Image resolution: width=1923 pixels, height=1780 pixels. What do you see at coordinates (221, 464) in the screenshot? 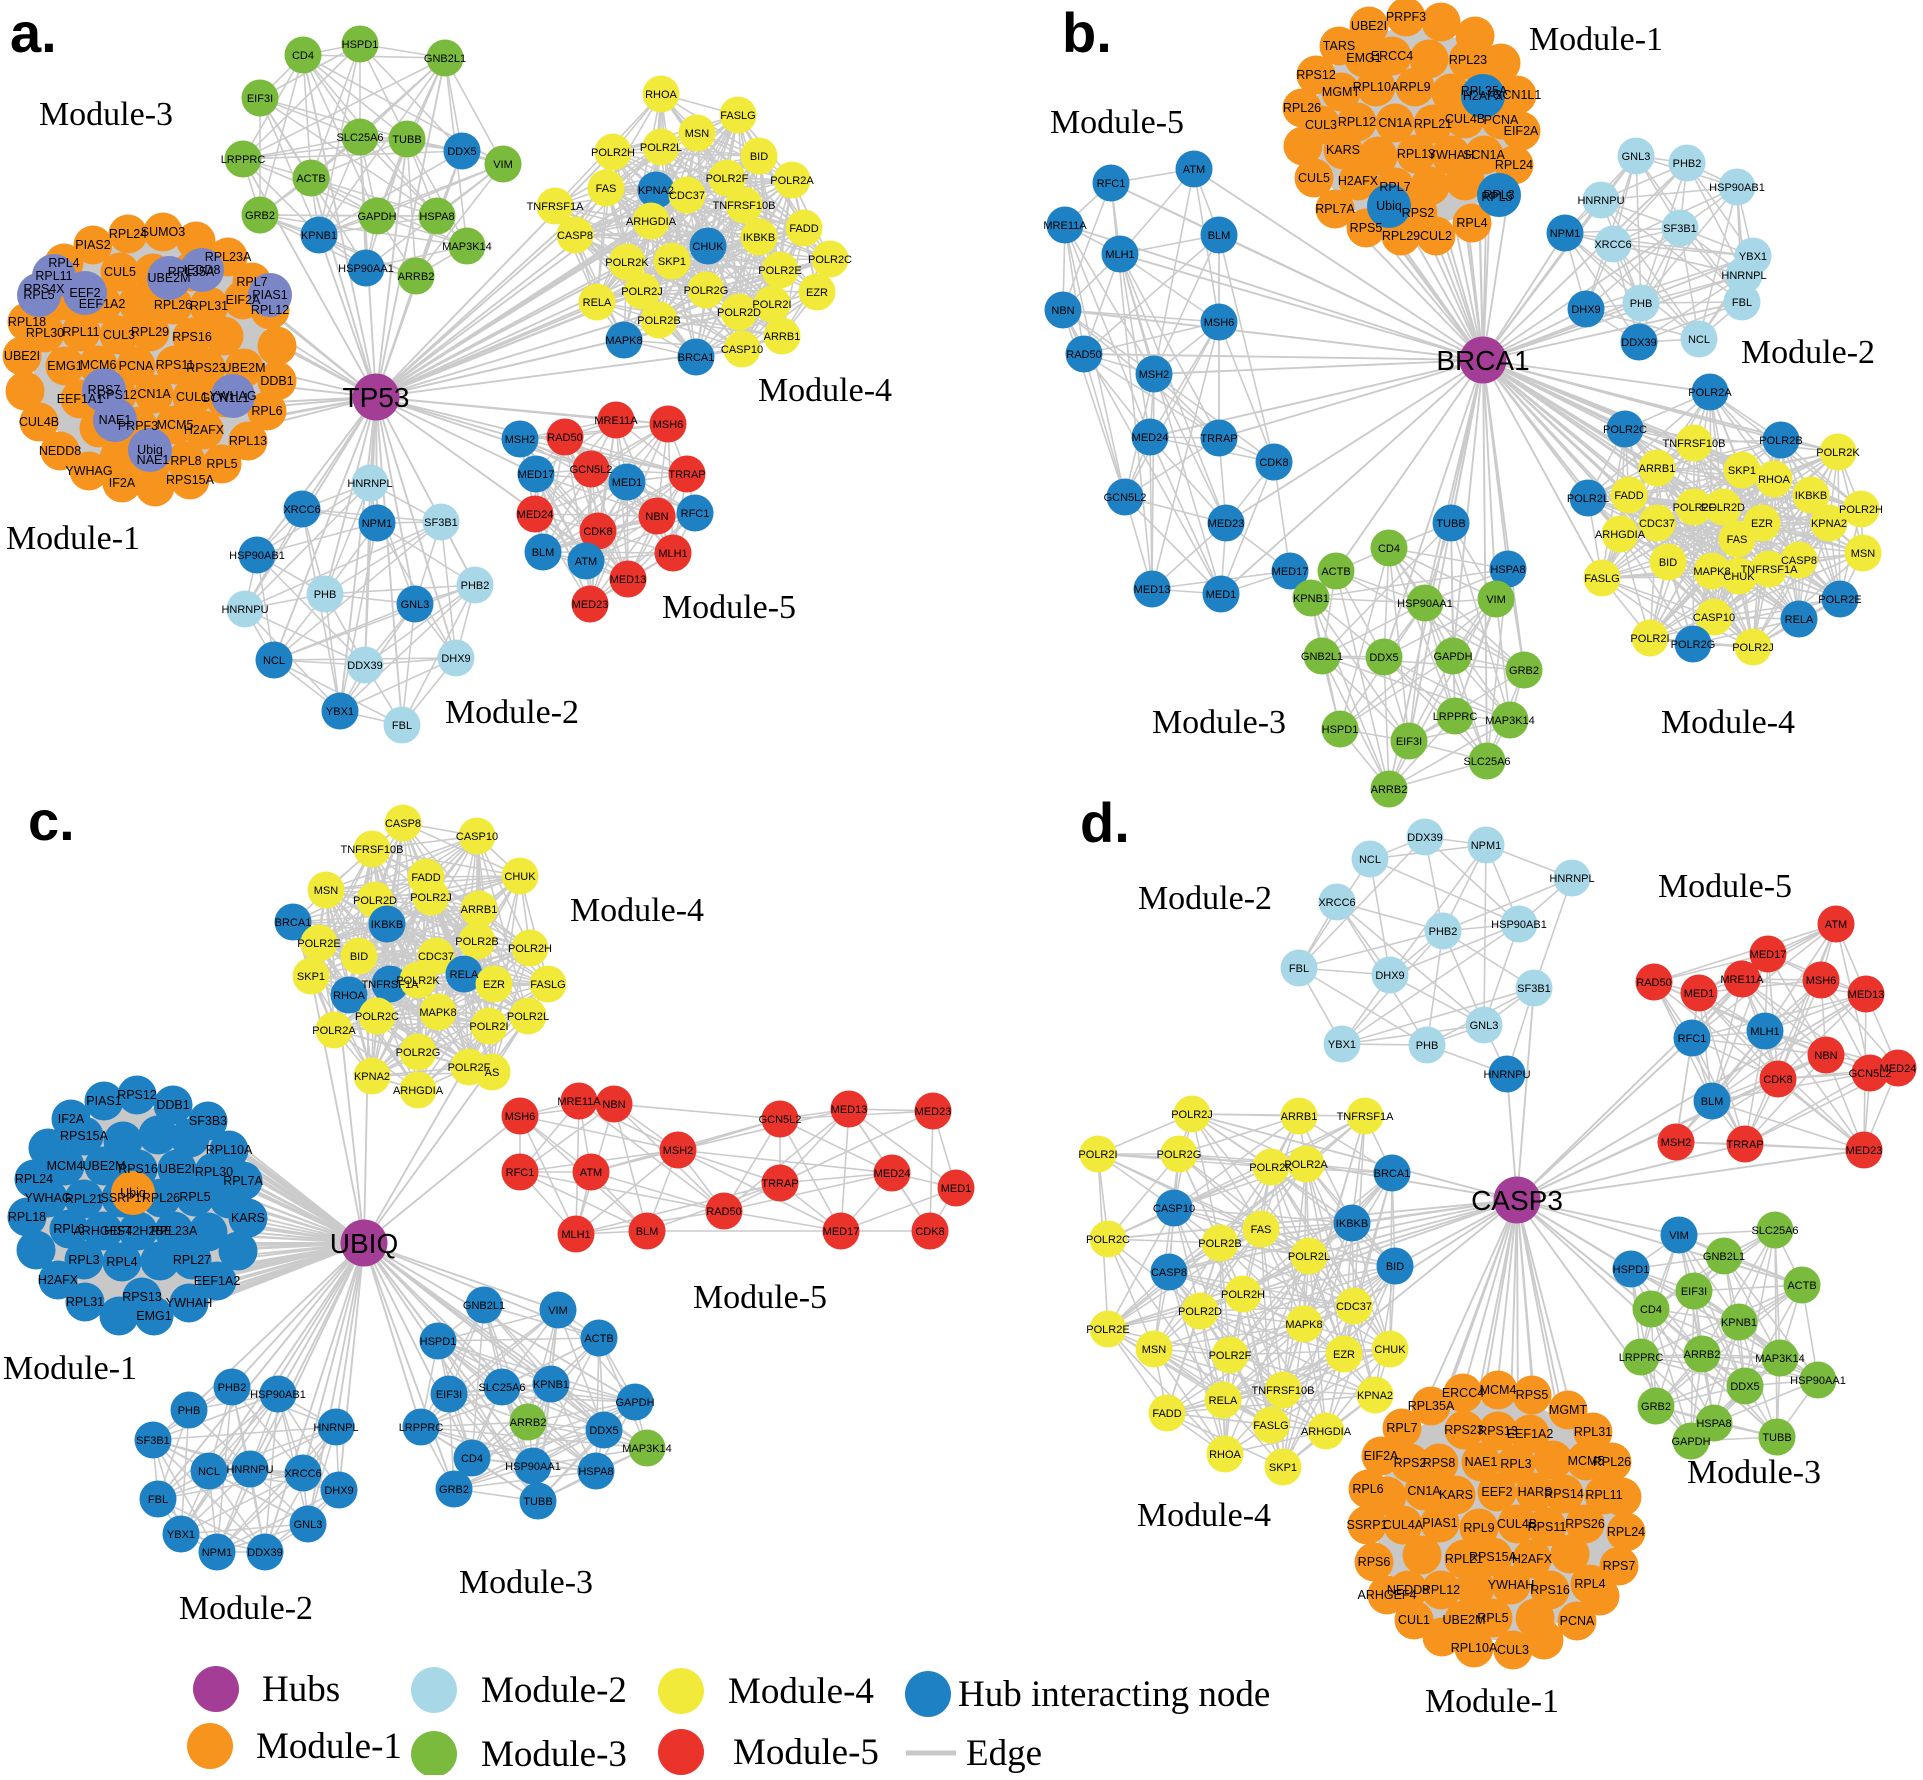
I see `svg-text: RPL5` at bounding box center [221, 464].